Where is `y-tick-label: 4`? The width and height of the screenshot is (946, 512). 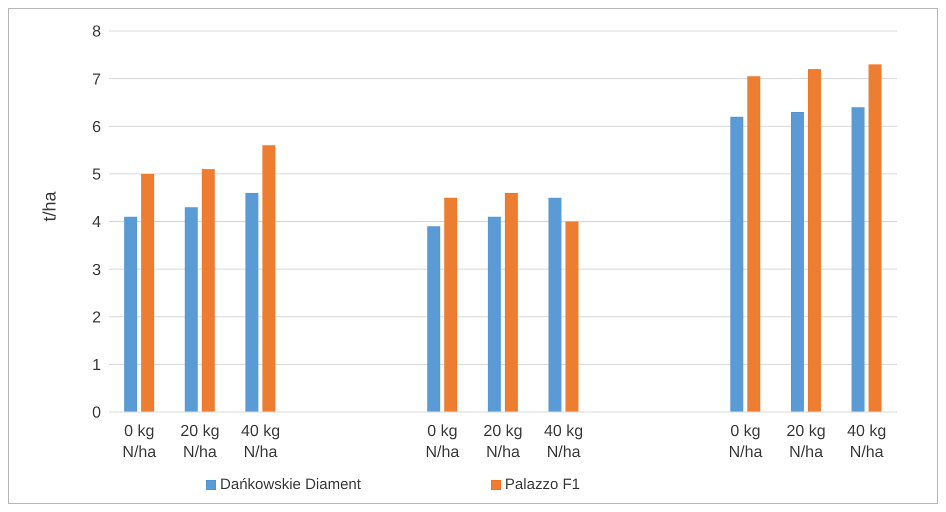 y-tick-label: 4 is located at coordinates (97, 223).